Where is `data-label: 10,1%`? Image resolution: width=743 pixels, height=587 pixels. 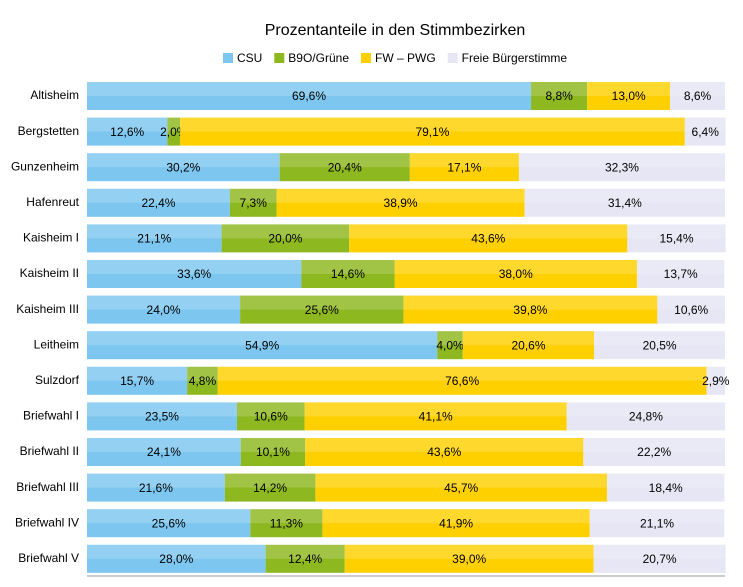
data-label: 10,1% is located at coordinates (273, 452).